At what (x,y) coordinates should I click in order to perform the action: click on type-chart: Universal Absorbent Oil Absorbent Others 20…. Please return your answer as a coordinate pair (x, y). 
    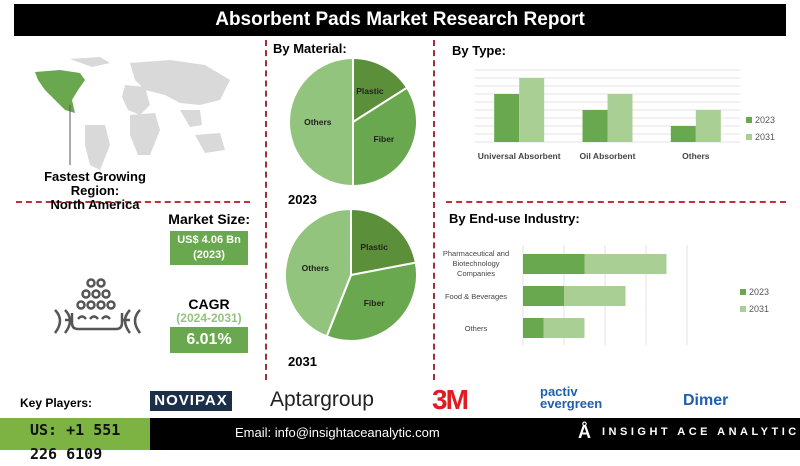
    Looking at the image, I should click on (625, 115).